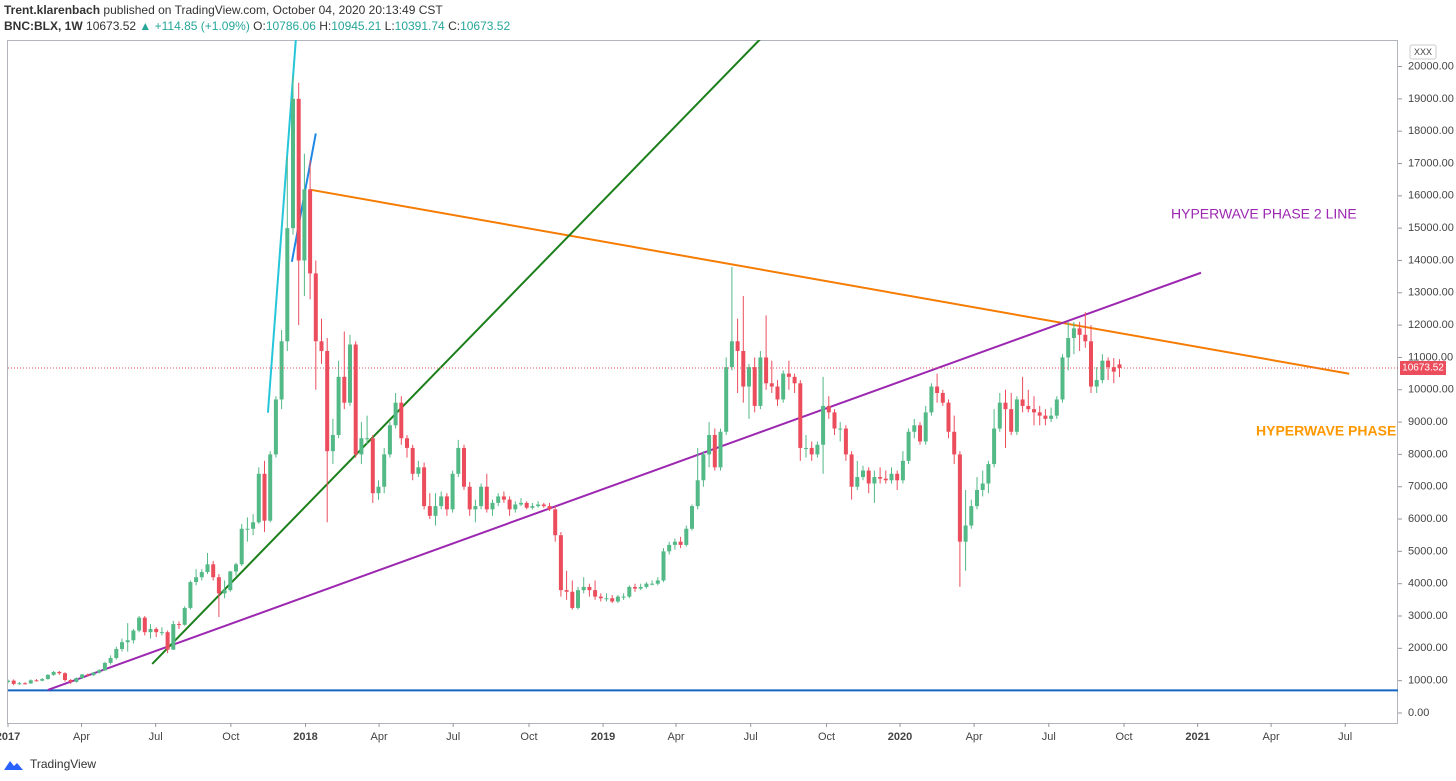 The width and height of the screenshot is (1456, 781). What do you see at coordinates (390, 26) in the screenshot?
I see `l-label: L:` at bounding box center [390, 26].